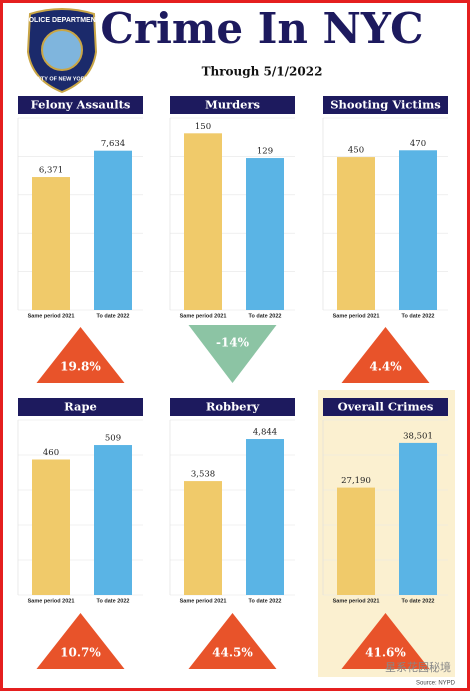 This screenshot has width=470, height=691. I want to click on change-label: -14%, so click(233, 343).